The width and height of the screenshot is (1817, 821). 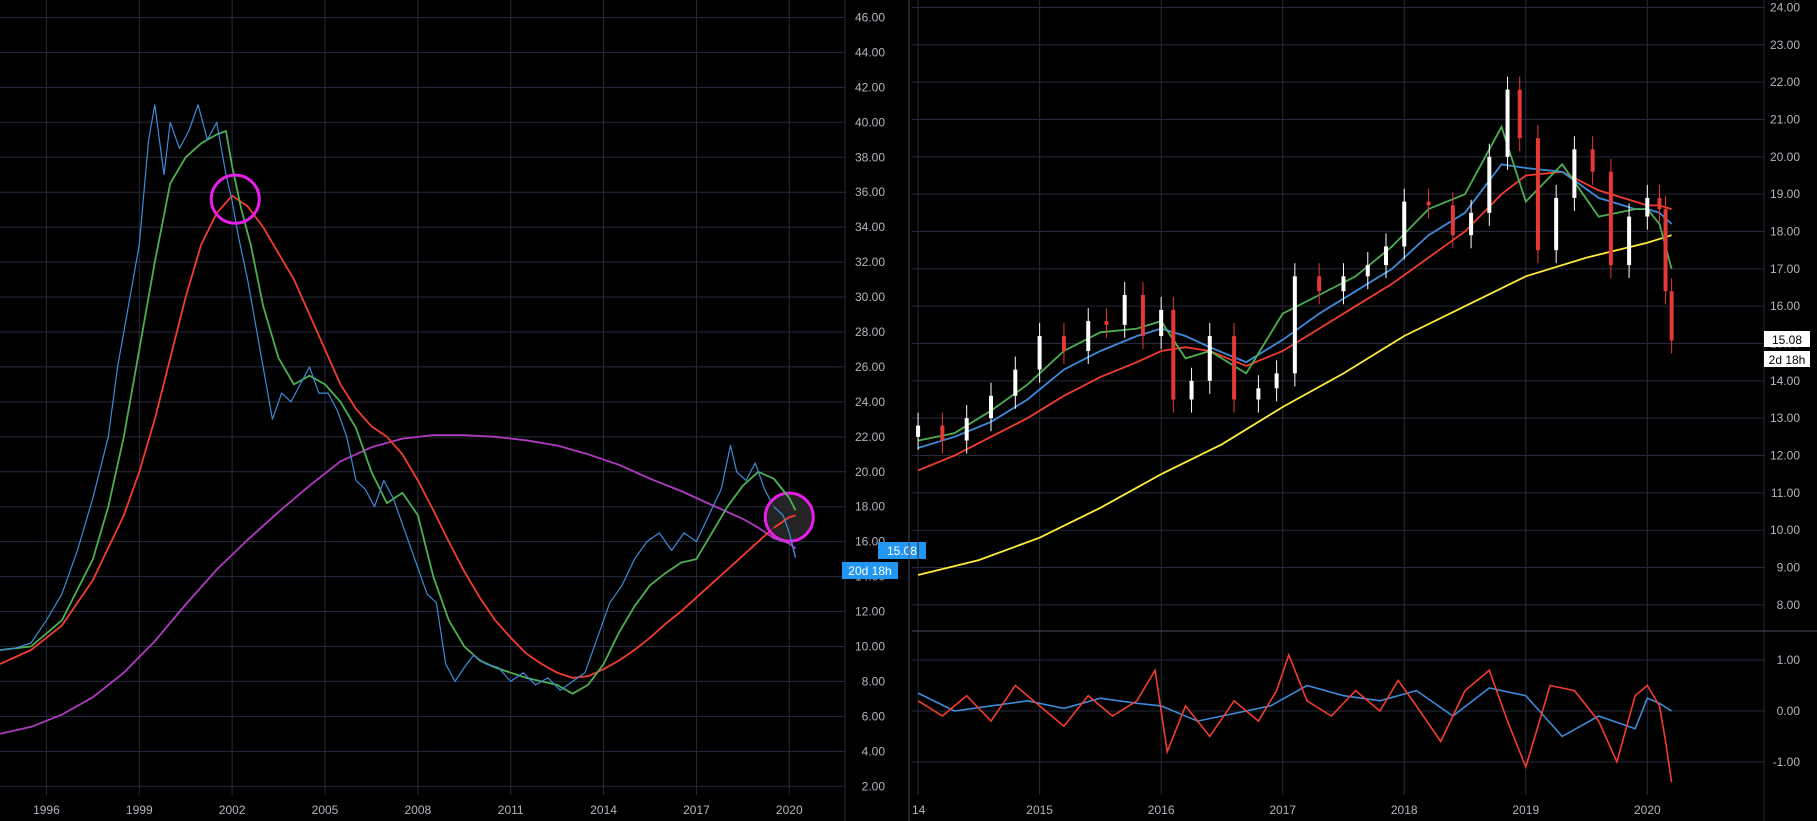 What do you see at coordinates (919, 810) in the screenshot?
I see `right-x-tick-label: 14` at bounding box center [919, 810].